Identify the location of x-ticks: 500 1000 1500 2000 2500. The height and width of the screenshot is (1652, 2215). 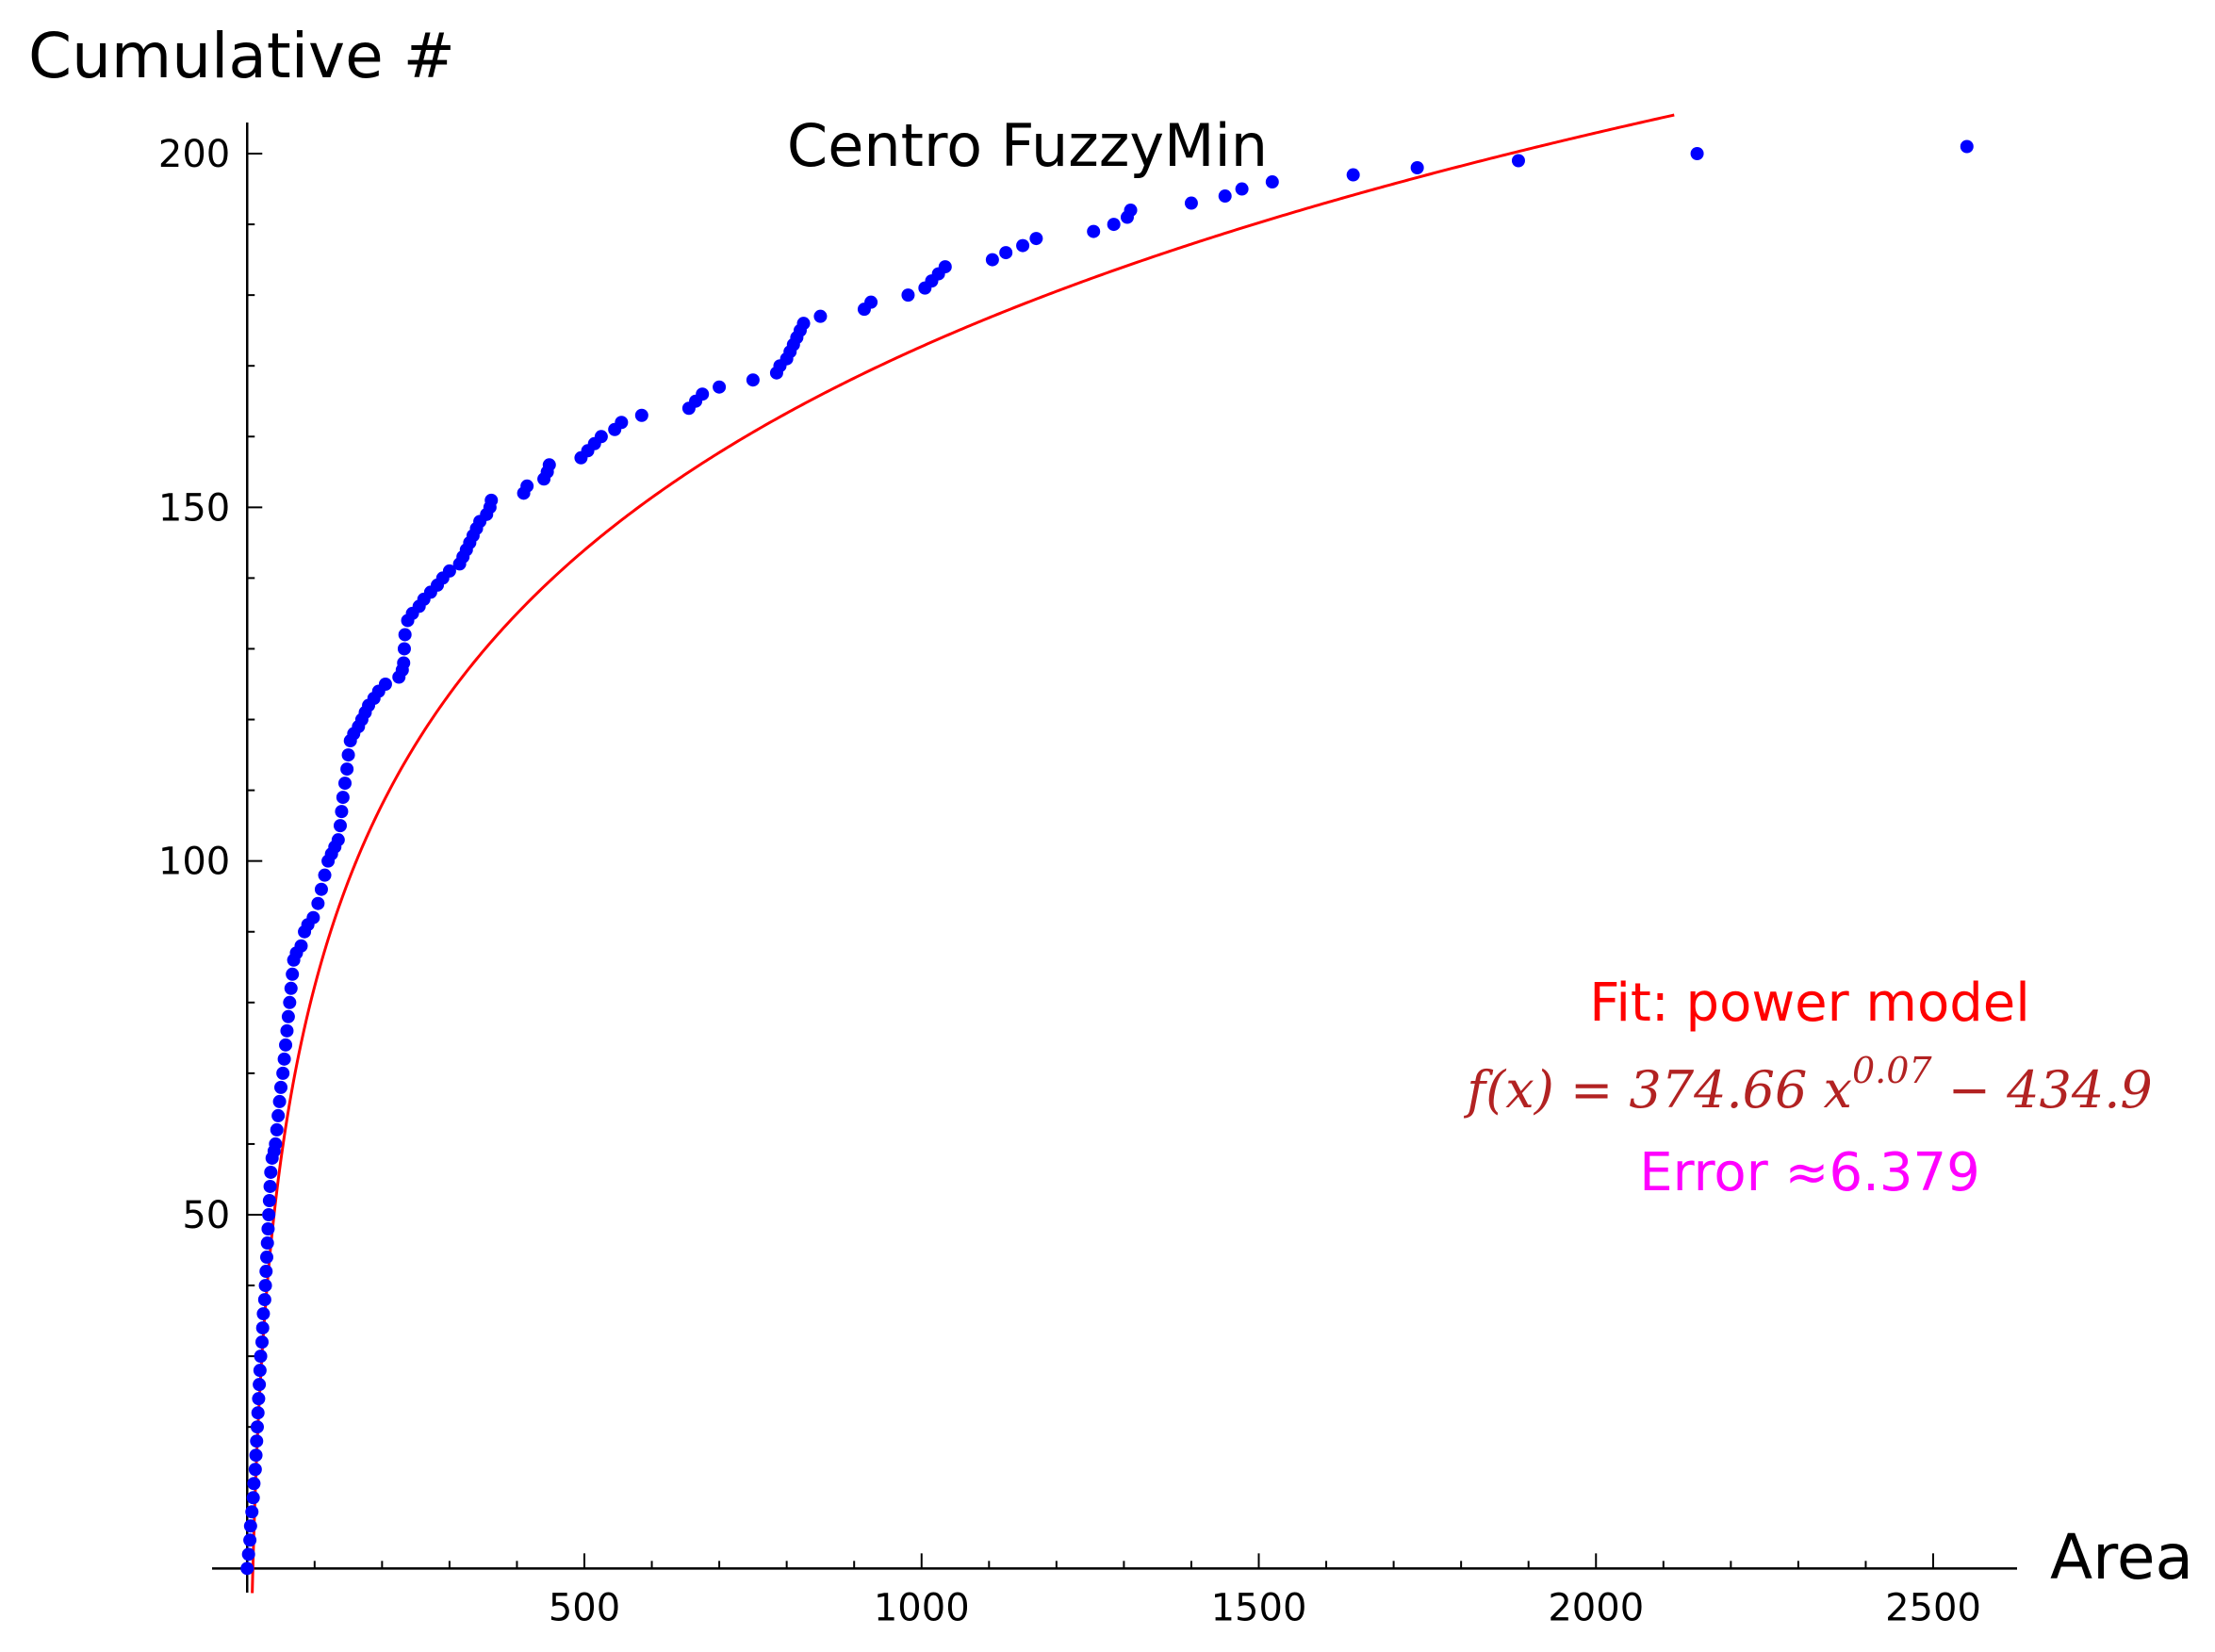
(1147, 1591).